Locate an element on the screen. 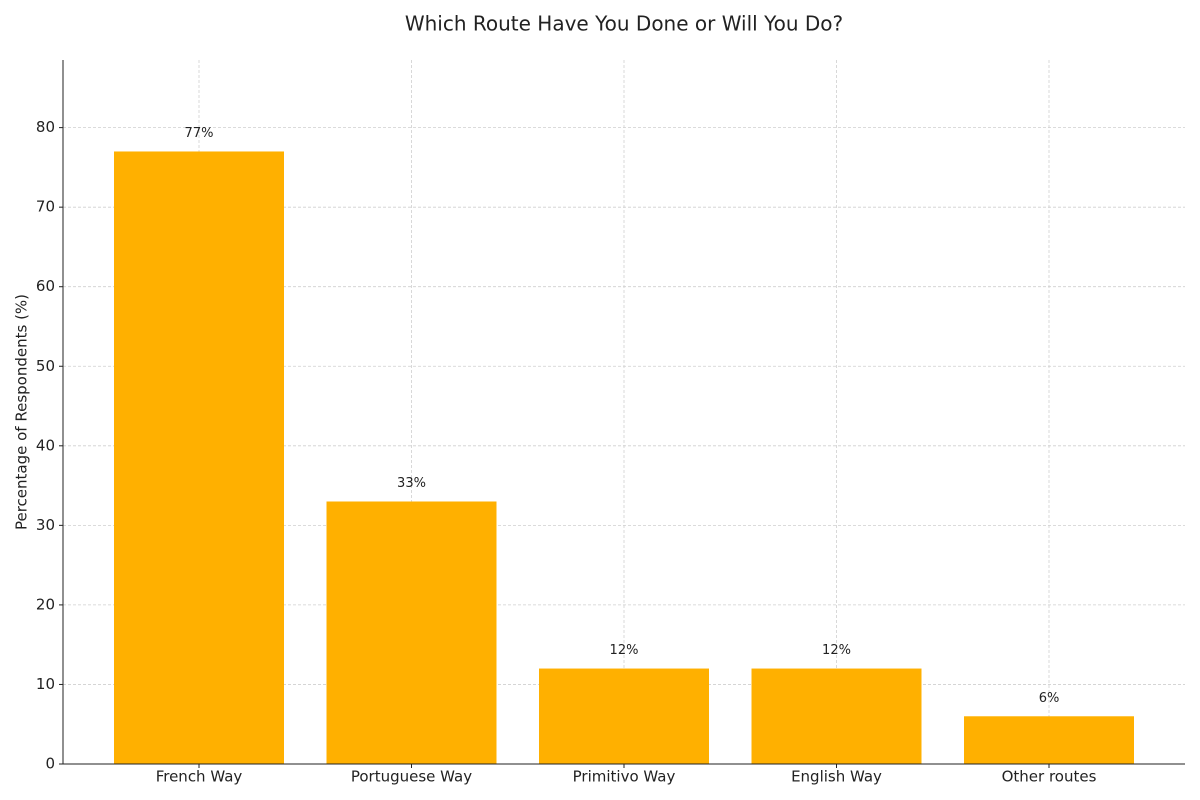  x-tick-label: French Way is located at coordinates (199, 777).